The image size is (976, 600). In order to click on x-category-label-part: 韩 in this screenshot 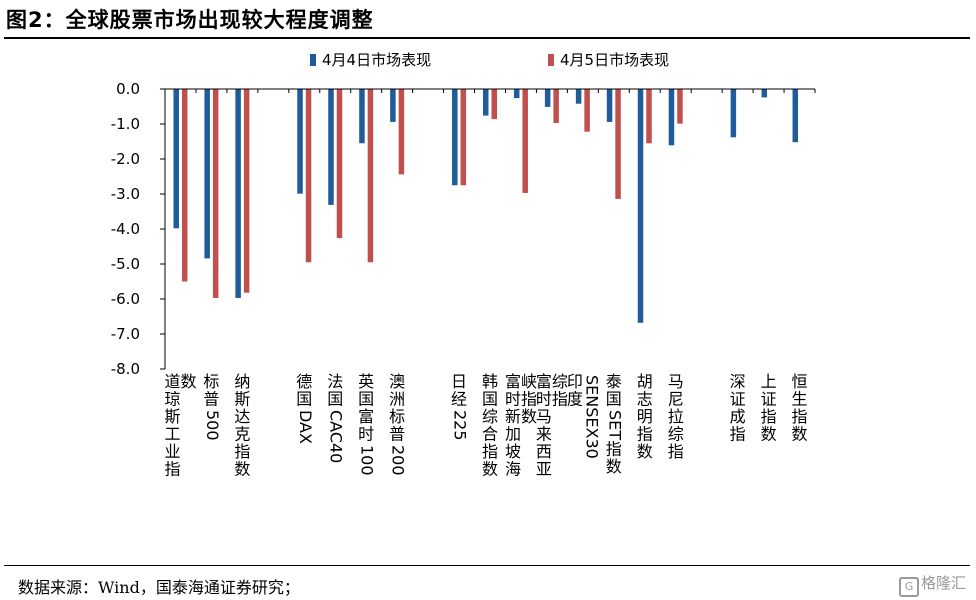, I will do `click(490, 381)`.